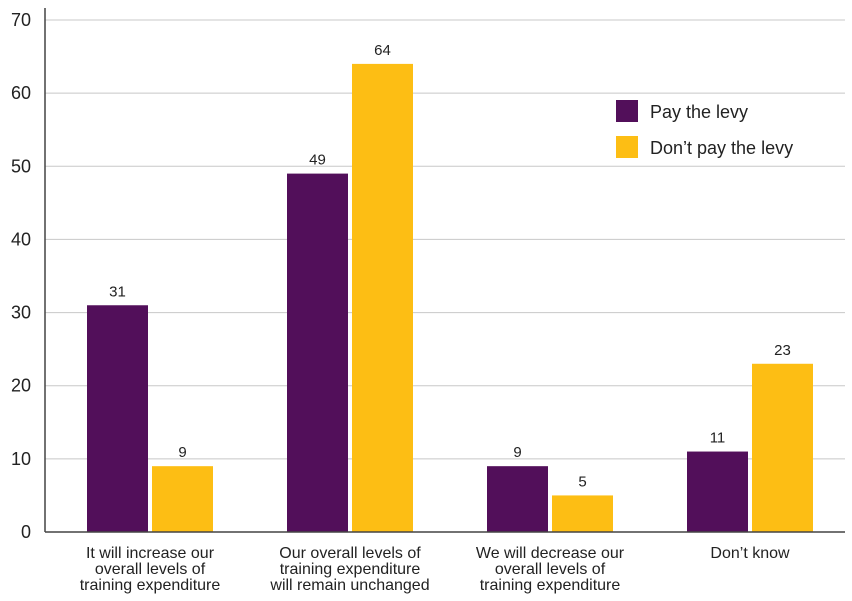 This screenshot has width=852, height=601. Describe the element at coordinates (750, 553) in the screenshot. I see `category-label: Don’t know` at that location.